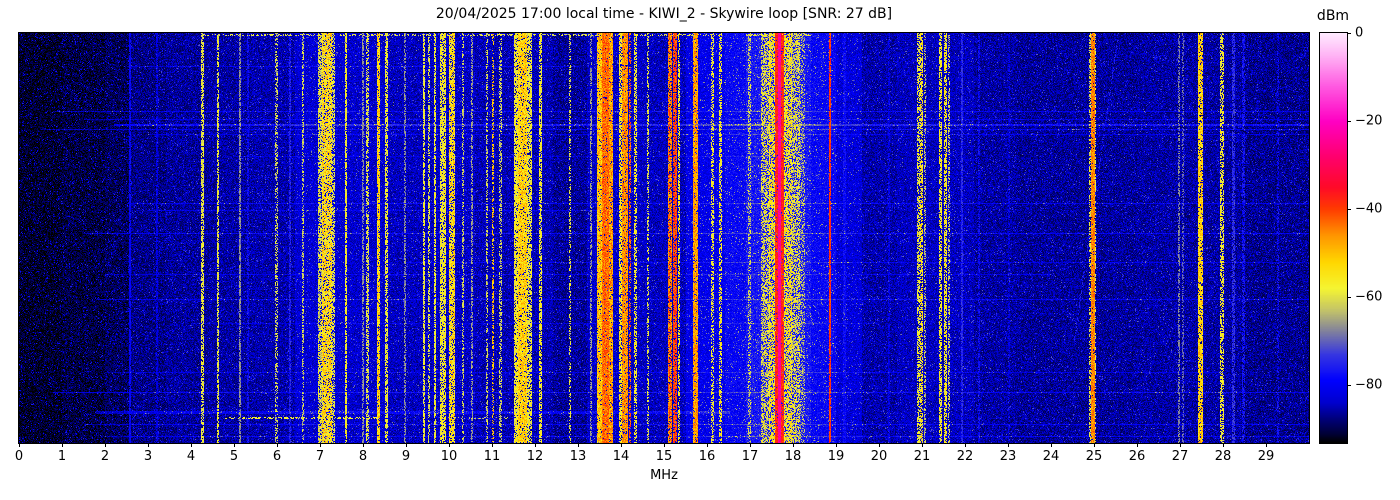 This screenshot has height=500, width=1400. What do you see at coordinates (664, 475) in the screenshot?
I see `x-axis-label: MHz` at bounding box center [664, 475].